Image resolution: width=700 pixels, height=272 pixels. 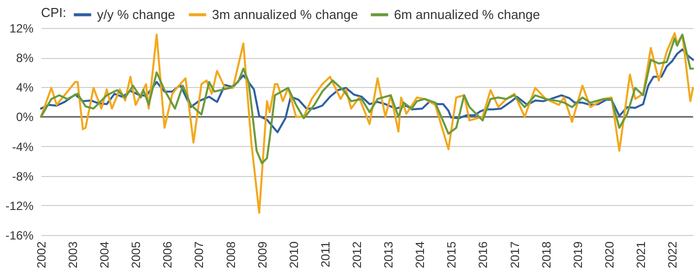 What do you see at coordinates (451, 254) in the screenshot?
I see `x-tick-label: 2015` at bounding box center [451, 254].